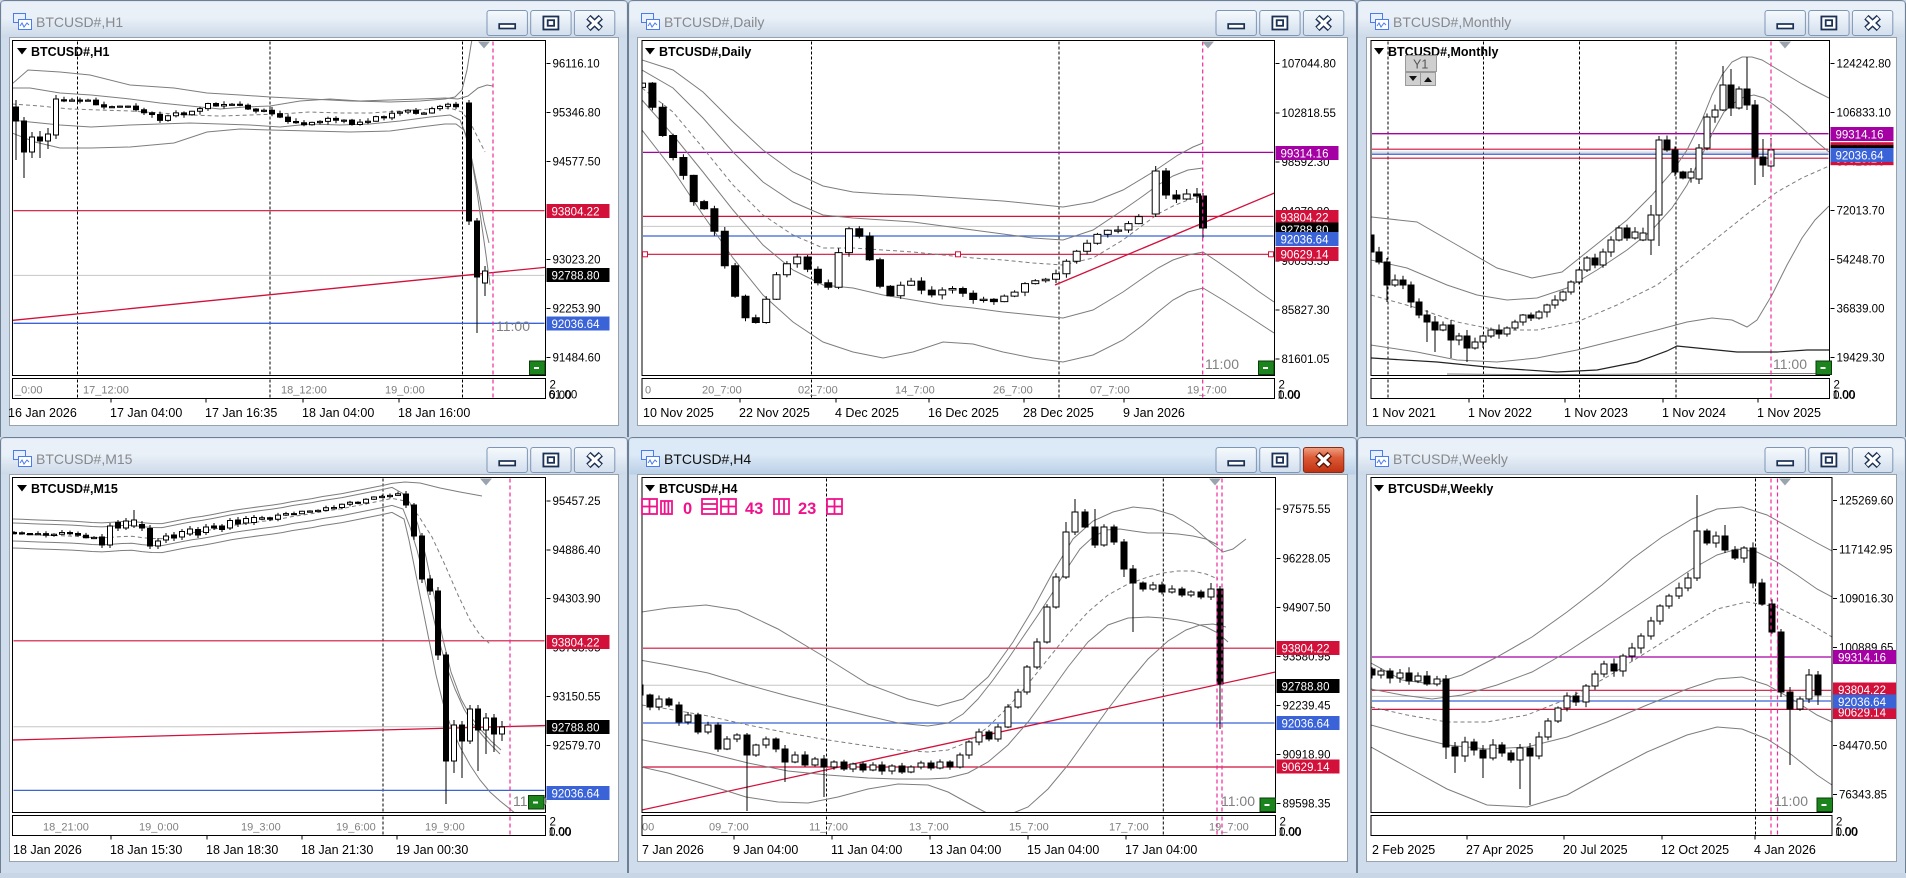 The width and height of the screenshot is (1906, 878). What do you see at coordinates (929, 828) in the screenshot?
I see `svg-text: 13_7:00` at bounding box center [929, 828].